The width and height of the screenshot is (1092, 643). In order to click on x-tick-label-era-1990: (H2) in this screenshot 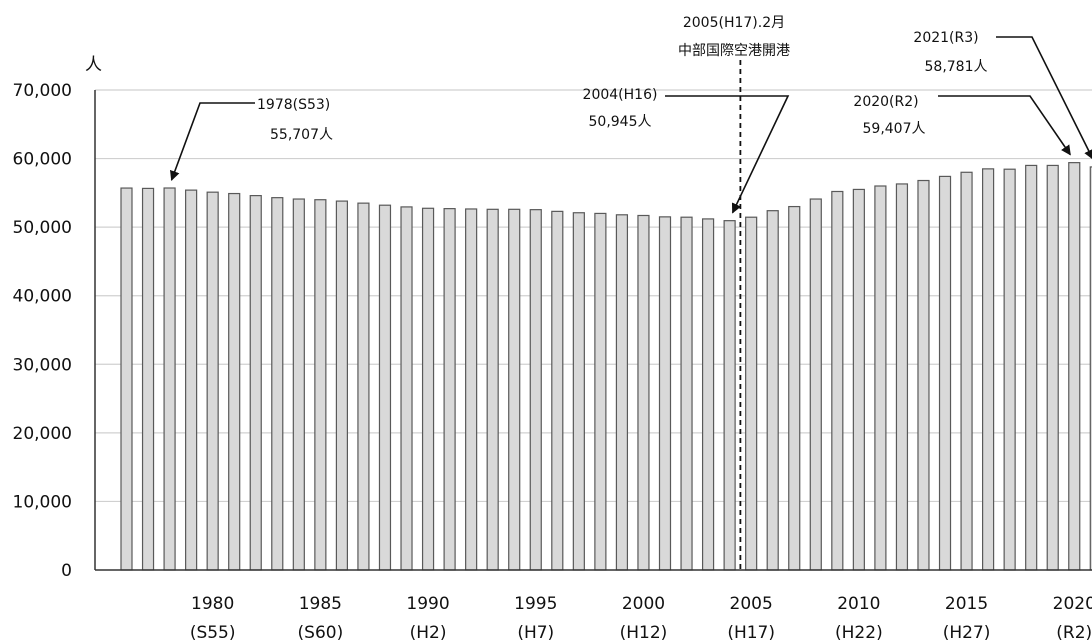, I will do `click(428, 633)`.